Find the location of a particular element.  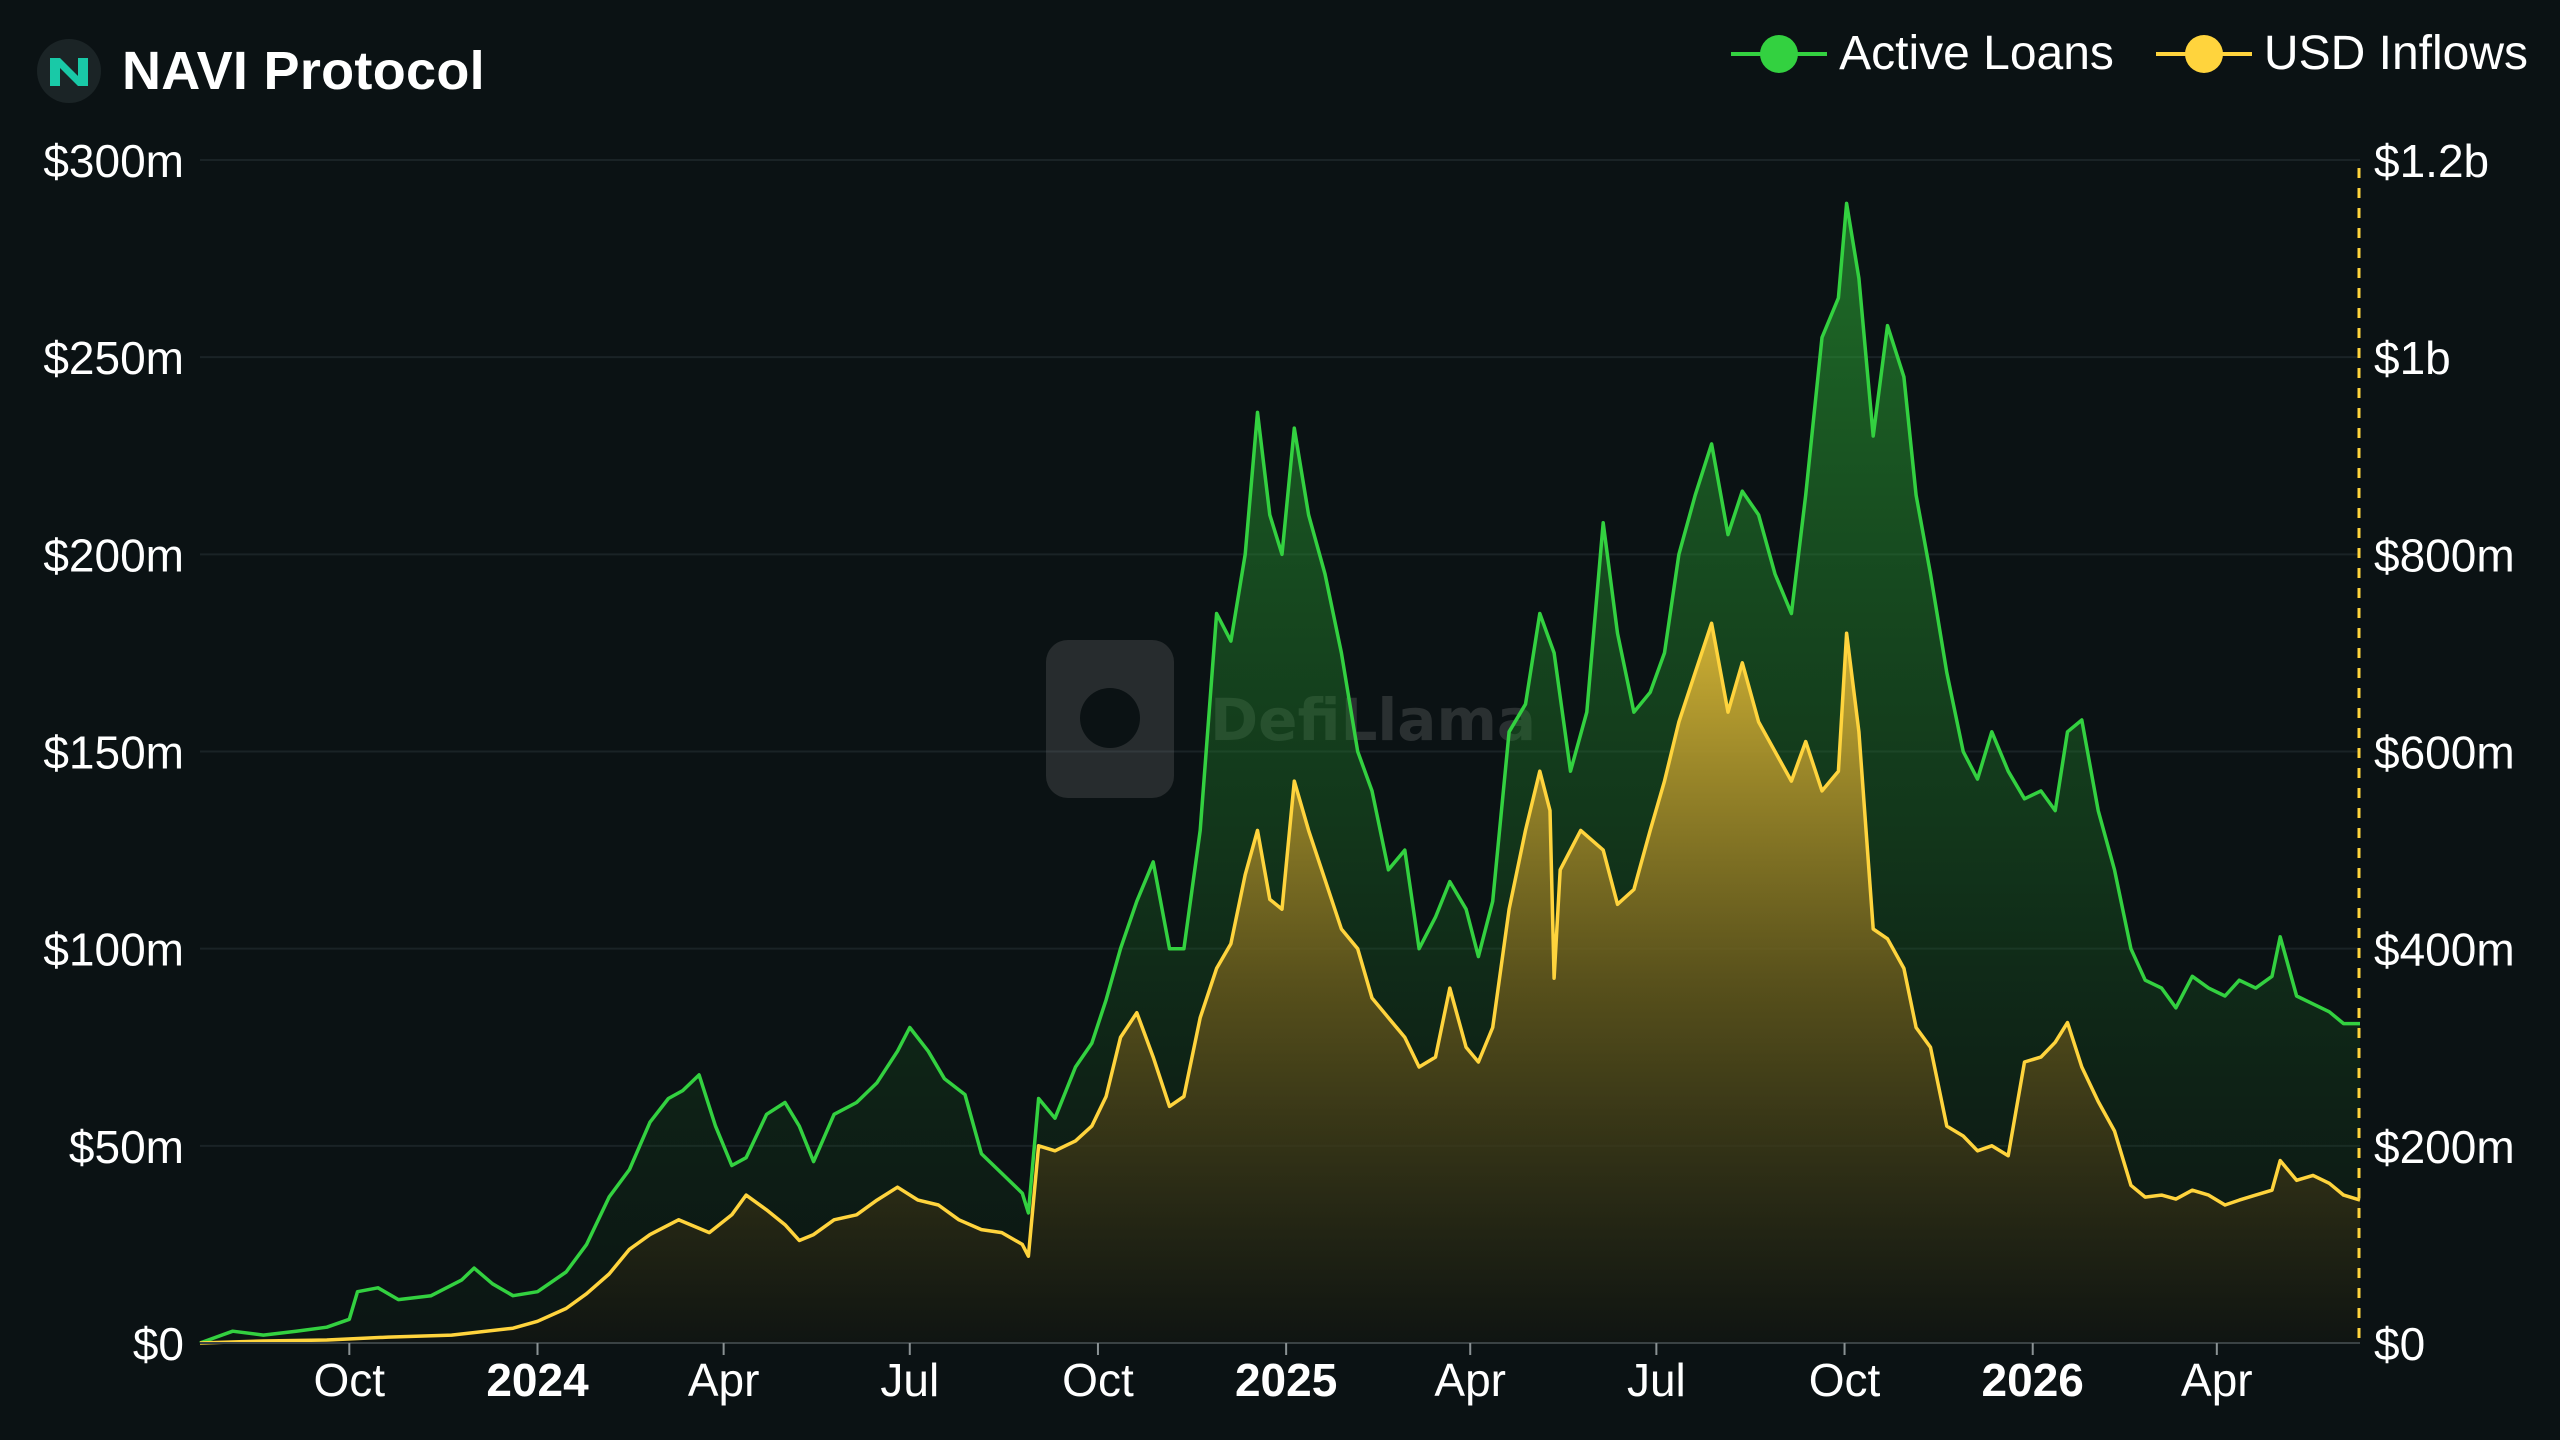

legend-item-usd-inflows: USD Inflows is located at coordinates (2341, 53).